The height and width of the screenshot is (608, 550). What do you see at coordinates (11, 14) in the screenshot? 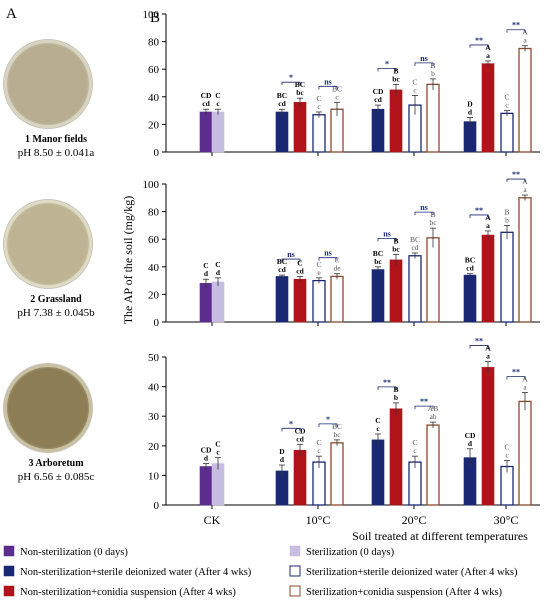
I see `panel-a-letter: A` at bounding box center [11, 14].